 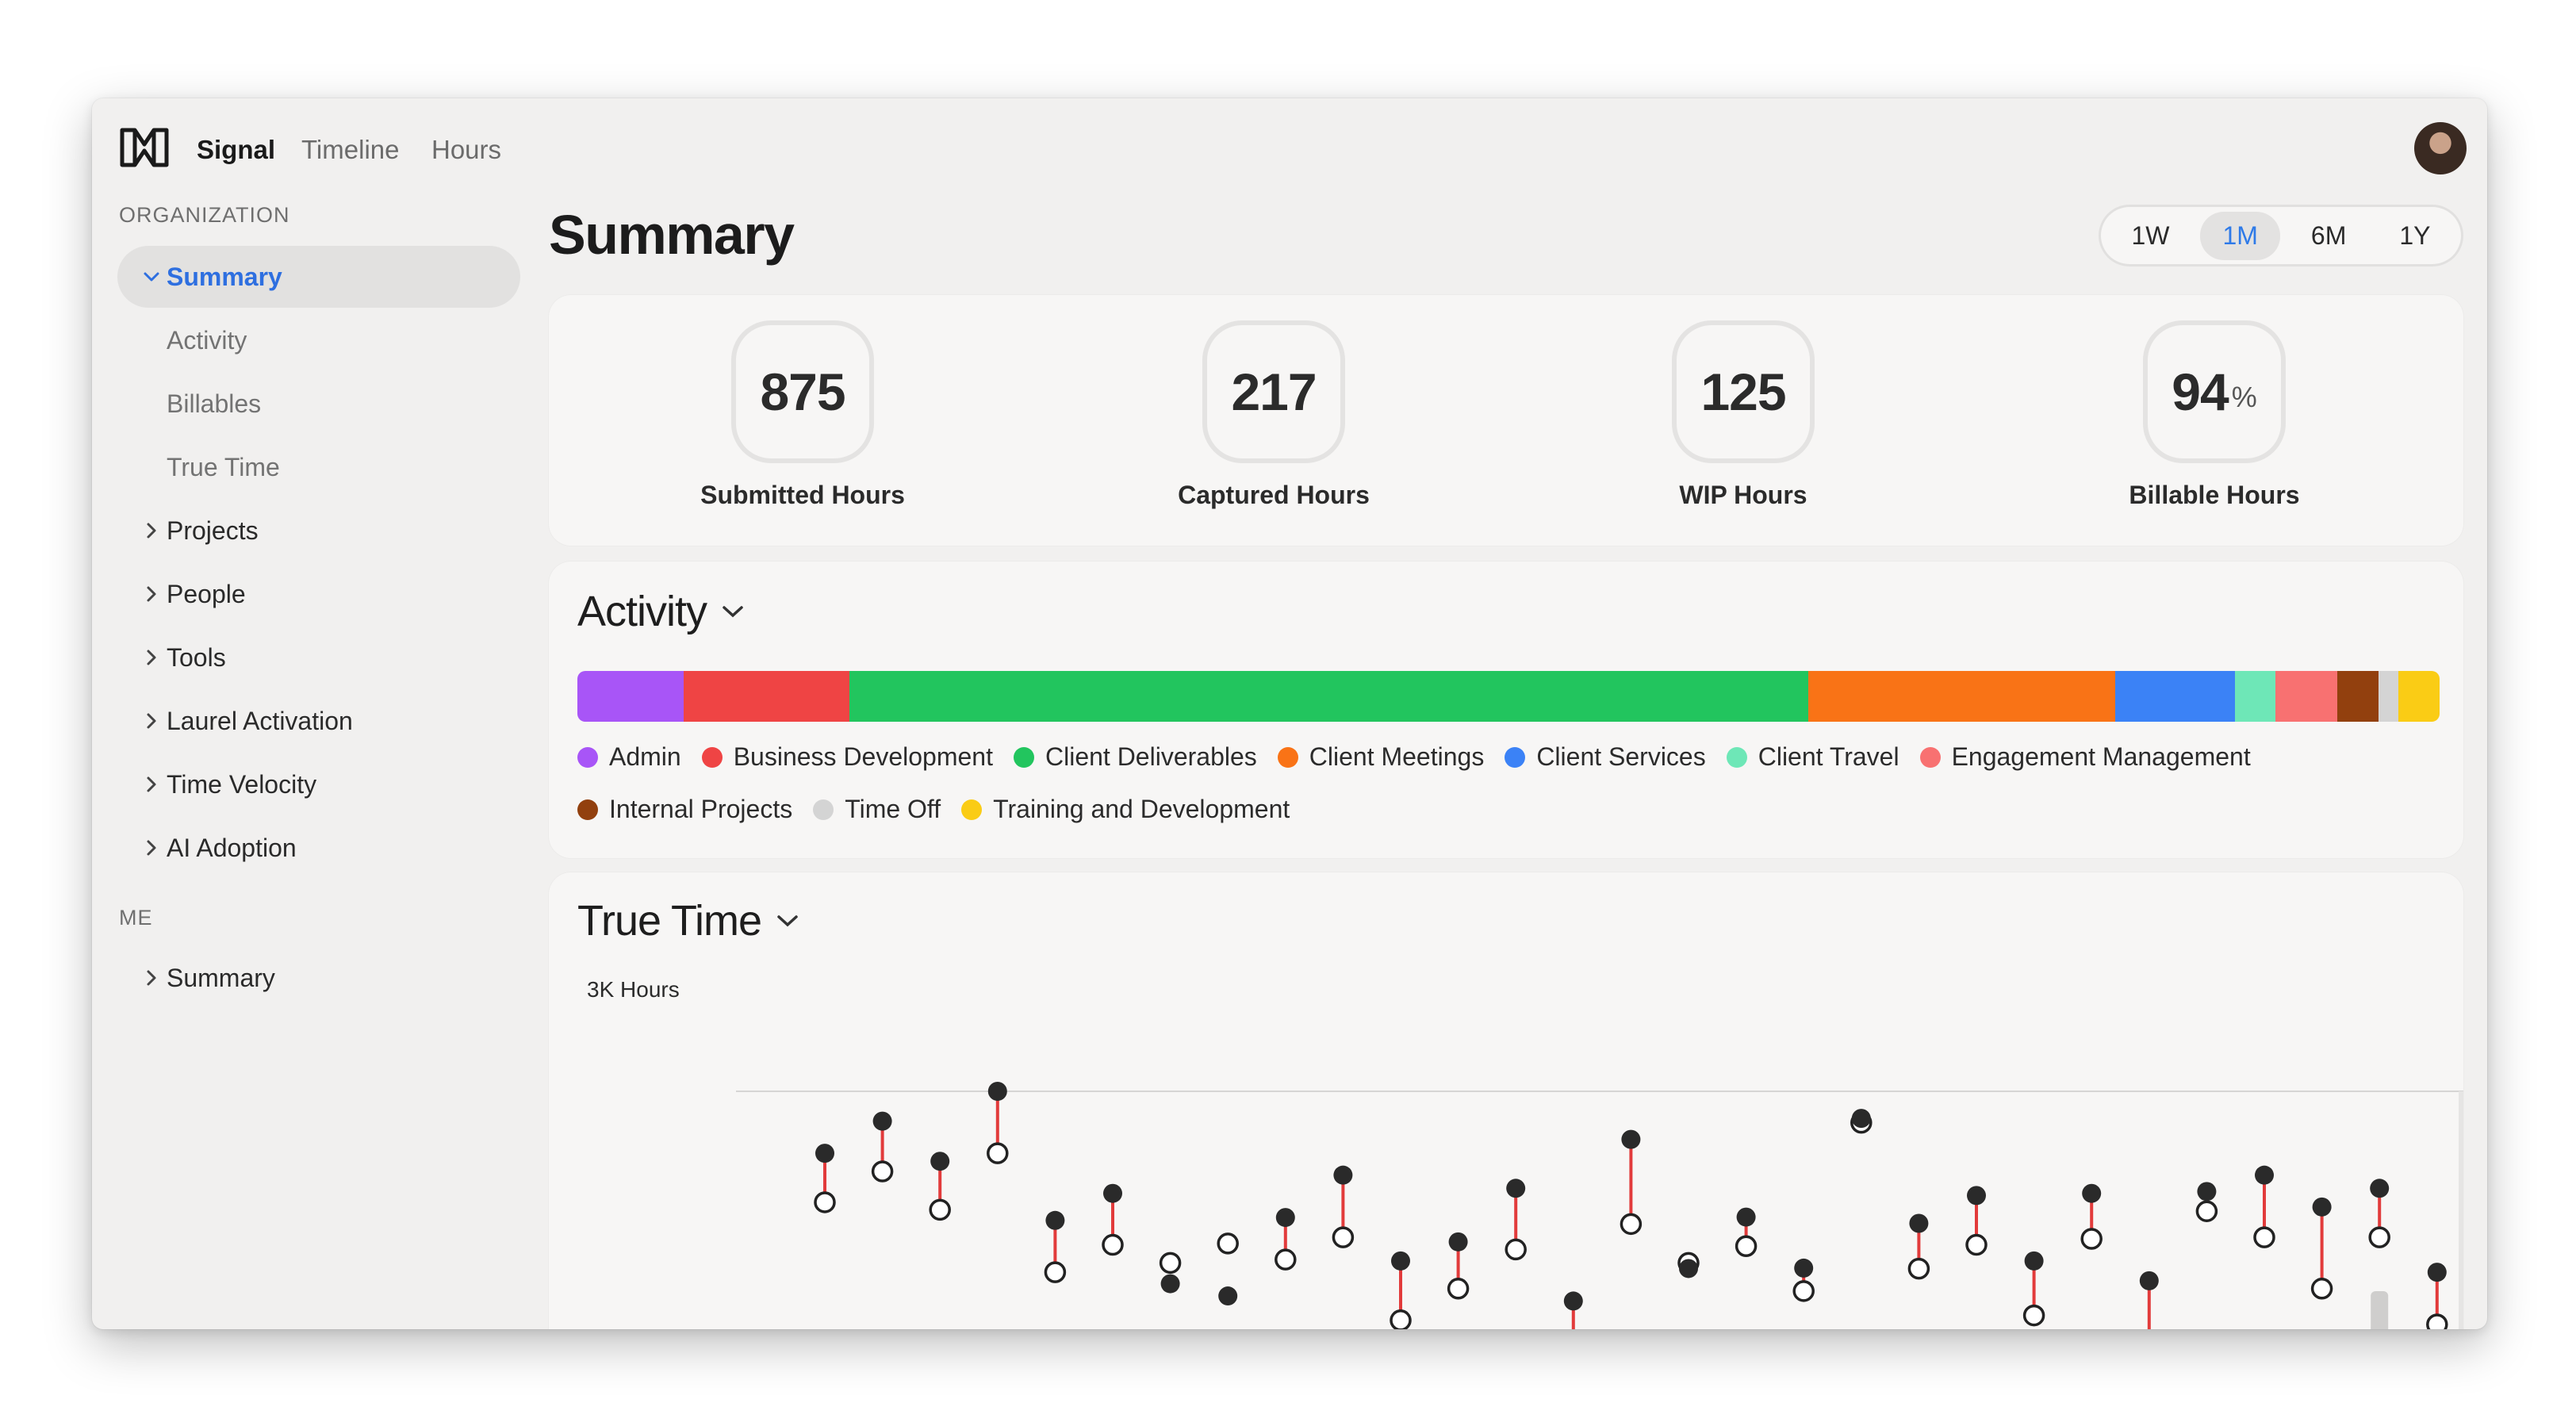 What do you see at coordinates (318, 404) in the screenshot?
I see `sidebar-item-billables: Billables` at bounding box center [318, 404].